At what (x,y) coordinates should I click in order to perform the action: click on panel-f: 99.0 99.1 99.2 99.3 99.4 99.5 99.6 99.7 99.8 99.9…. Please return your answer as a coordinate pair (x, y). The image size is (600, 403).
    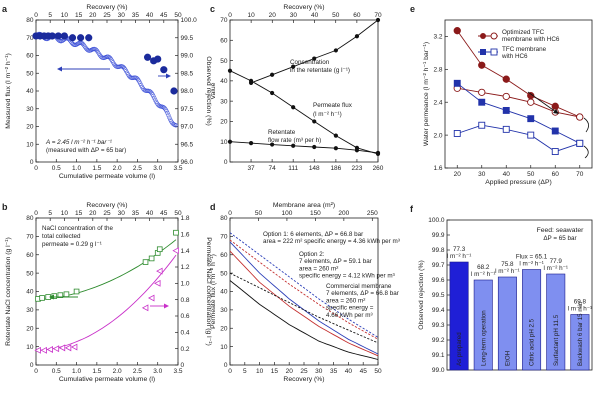
    Looking at the image, I should click on (501, 289).